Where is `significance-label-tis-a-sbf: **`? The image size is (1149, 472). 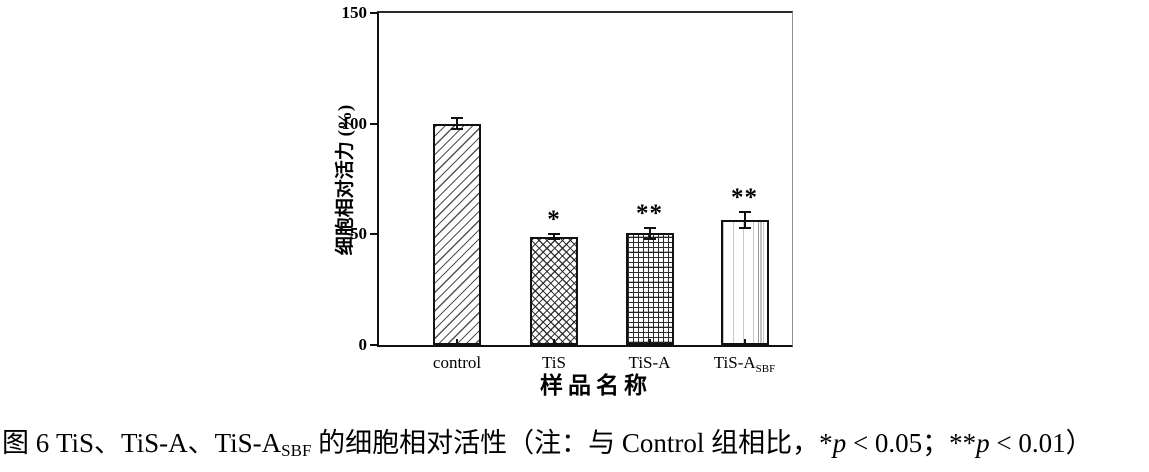
significance-label-tis-a-sbf: ** is located at coordinates (744, 198).